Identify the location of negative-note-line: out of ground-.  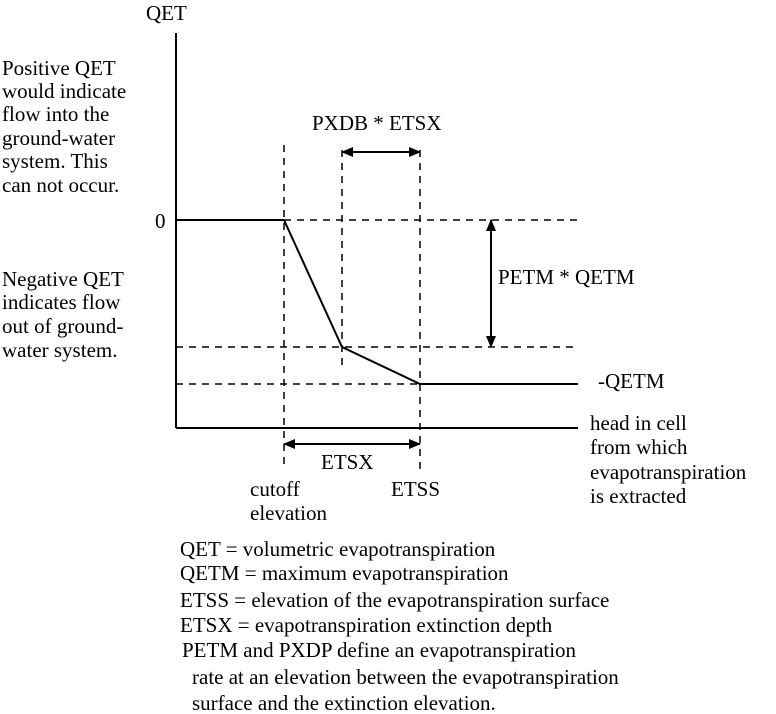
(62, 326).